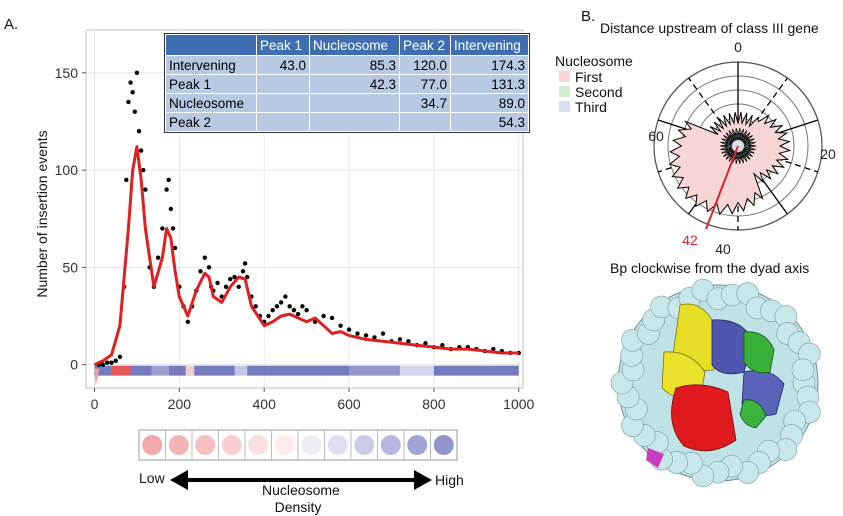 Image resolution: width=843 pixels, height=516 pixels. I want to click on y-tick-label: 100, so click(67, 170).